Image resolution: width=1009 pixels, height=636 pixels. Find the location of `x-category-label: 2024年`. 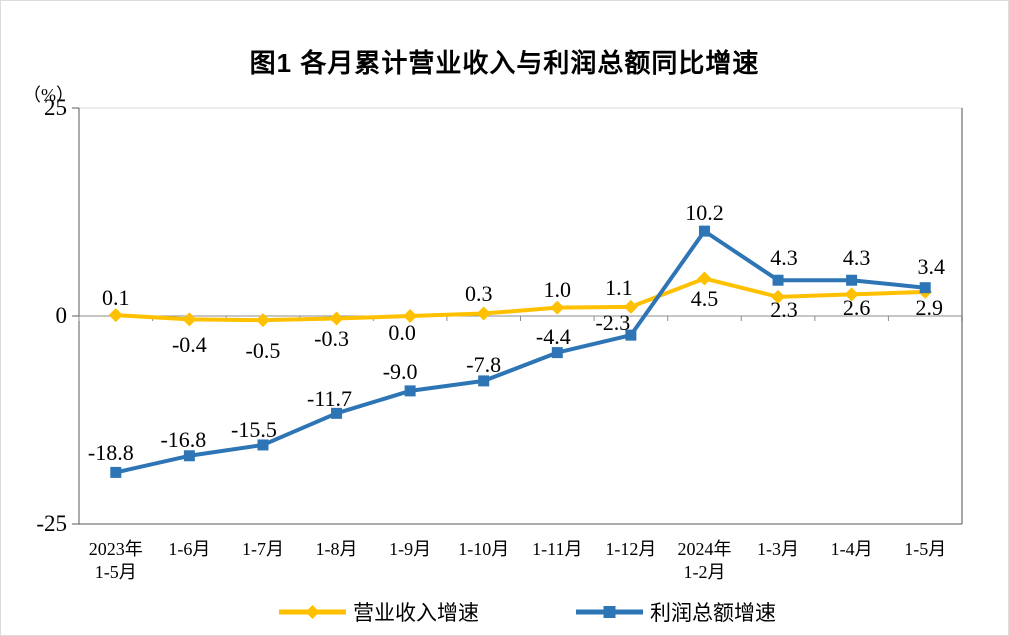

x-category-label: 2024年 is located at coordinates (704, 549).